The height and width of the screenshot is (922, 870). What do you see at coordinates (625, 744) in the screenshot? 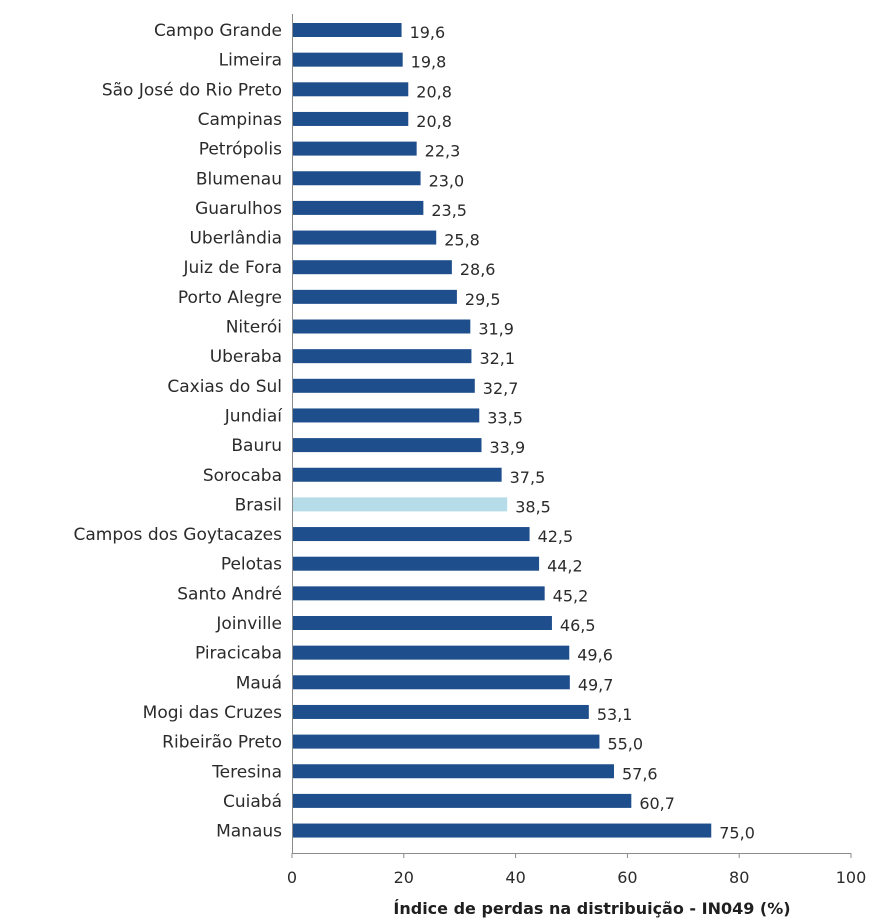
I see `value-label: 55,0` at bounding box center [625, 744].